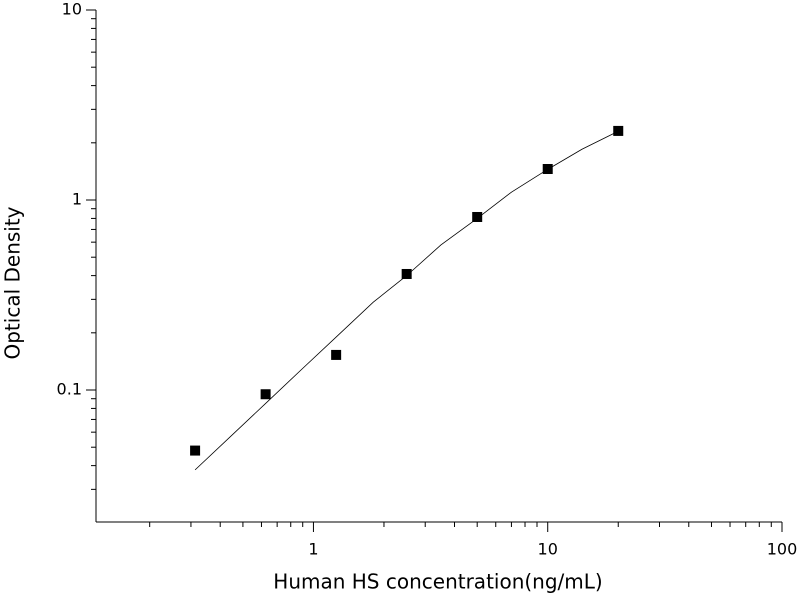 Image resolution: width=800 pixels, height=600 pixels. What do you see at coordinates (782, 549) in the screenshot?
I see `x-tick-label: 100` at bounding box center [782, 549].